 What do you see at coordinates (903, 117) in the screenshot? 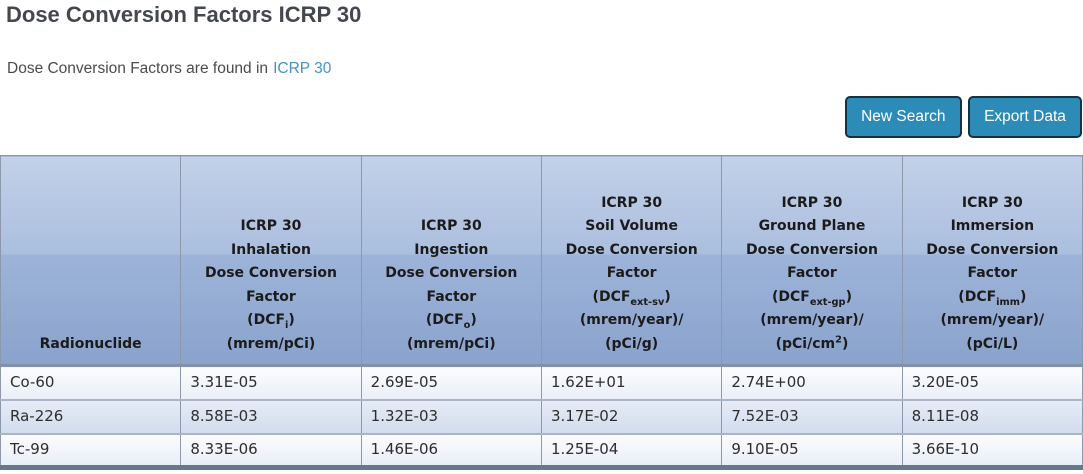
I see `new-search-button: New Search` at bounding box center [903, 117].